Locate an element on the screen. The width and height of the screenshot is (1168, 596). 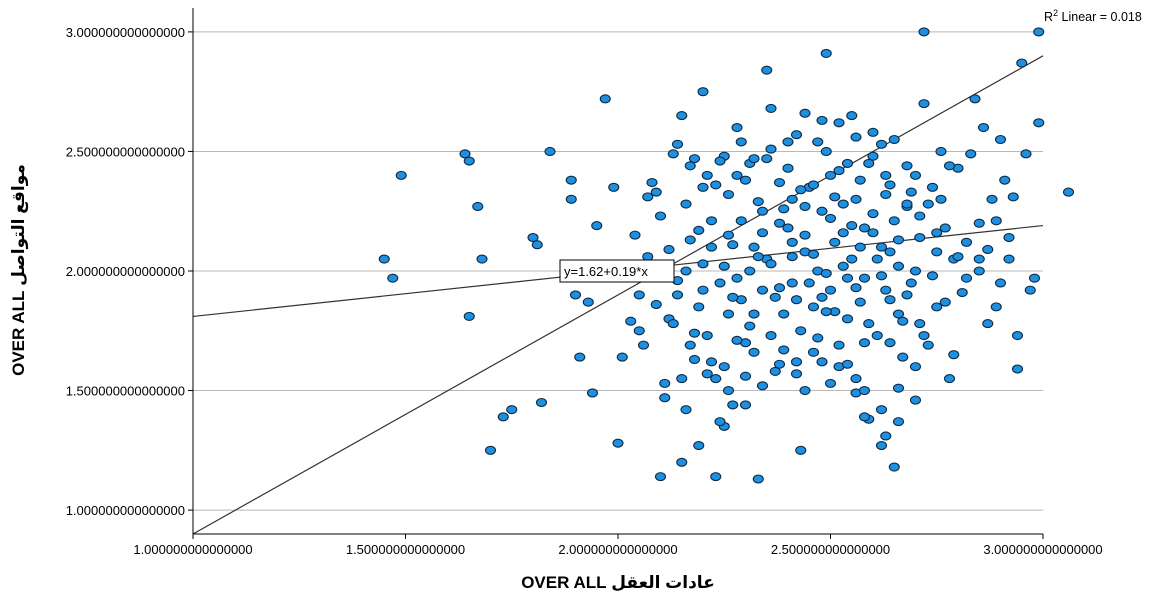
y-axis-title: مواقع التواصل OVER ALL is located at coordinates (19, 270).